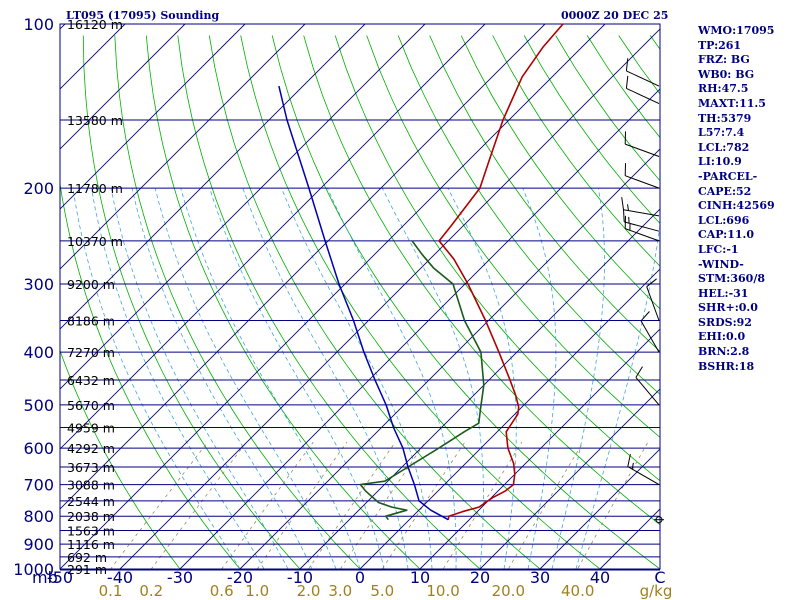 The image size is (800, 600). I want to click on index-entry: SRDS:92, so click(725, 322).